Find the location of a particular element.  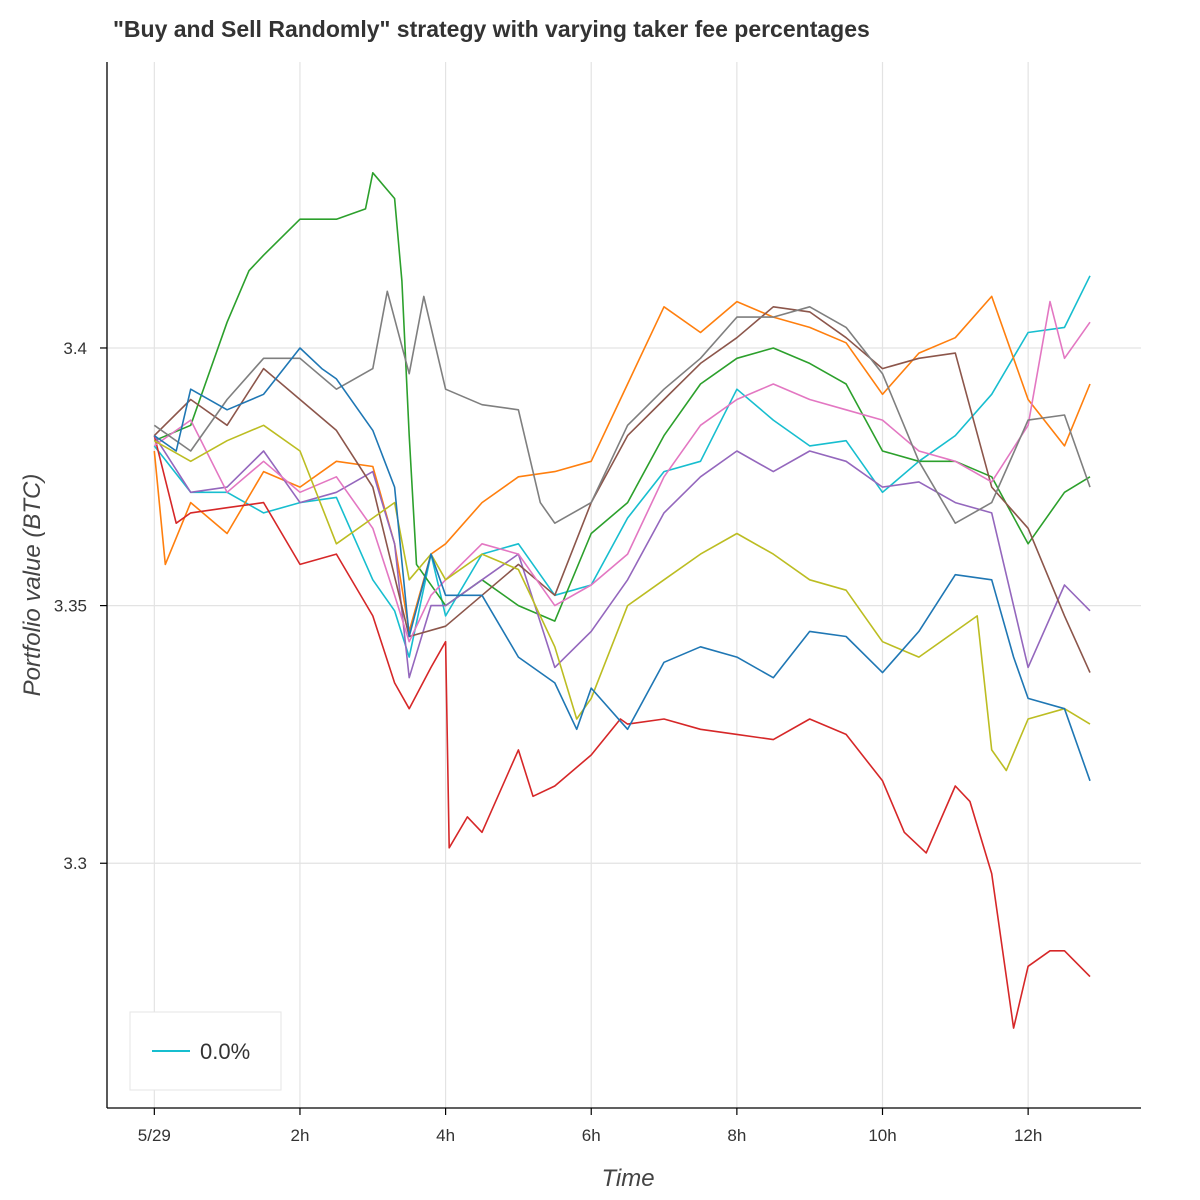

y-tick-label-2: 3.4 is located at coordinates (75, 348).